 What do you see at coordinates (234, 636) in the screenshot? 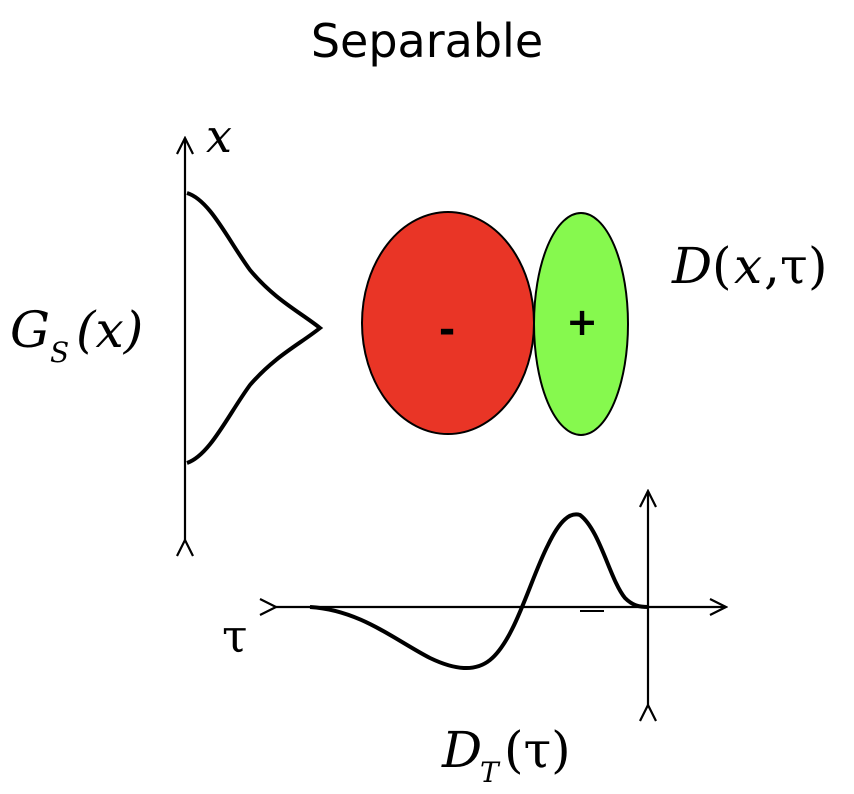
I see `temporal-axis-label: τ` at bounding box center [234, 636].